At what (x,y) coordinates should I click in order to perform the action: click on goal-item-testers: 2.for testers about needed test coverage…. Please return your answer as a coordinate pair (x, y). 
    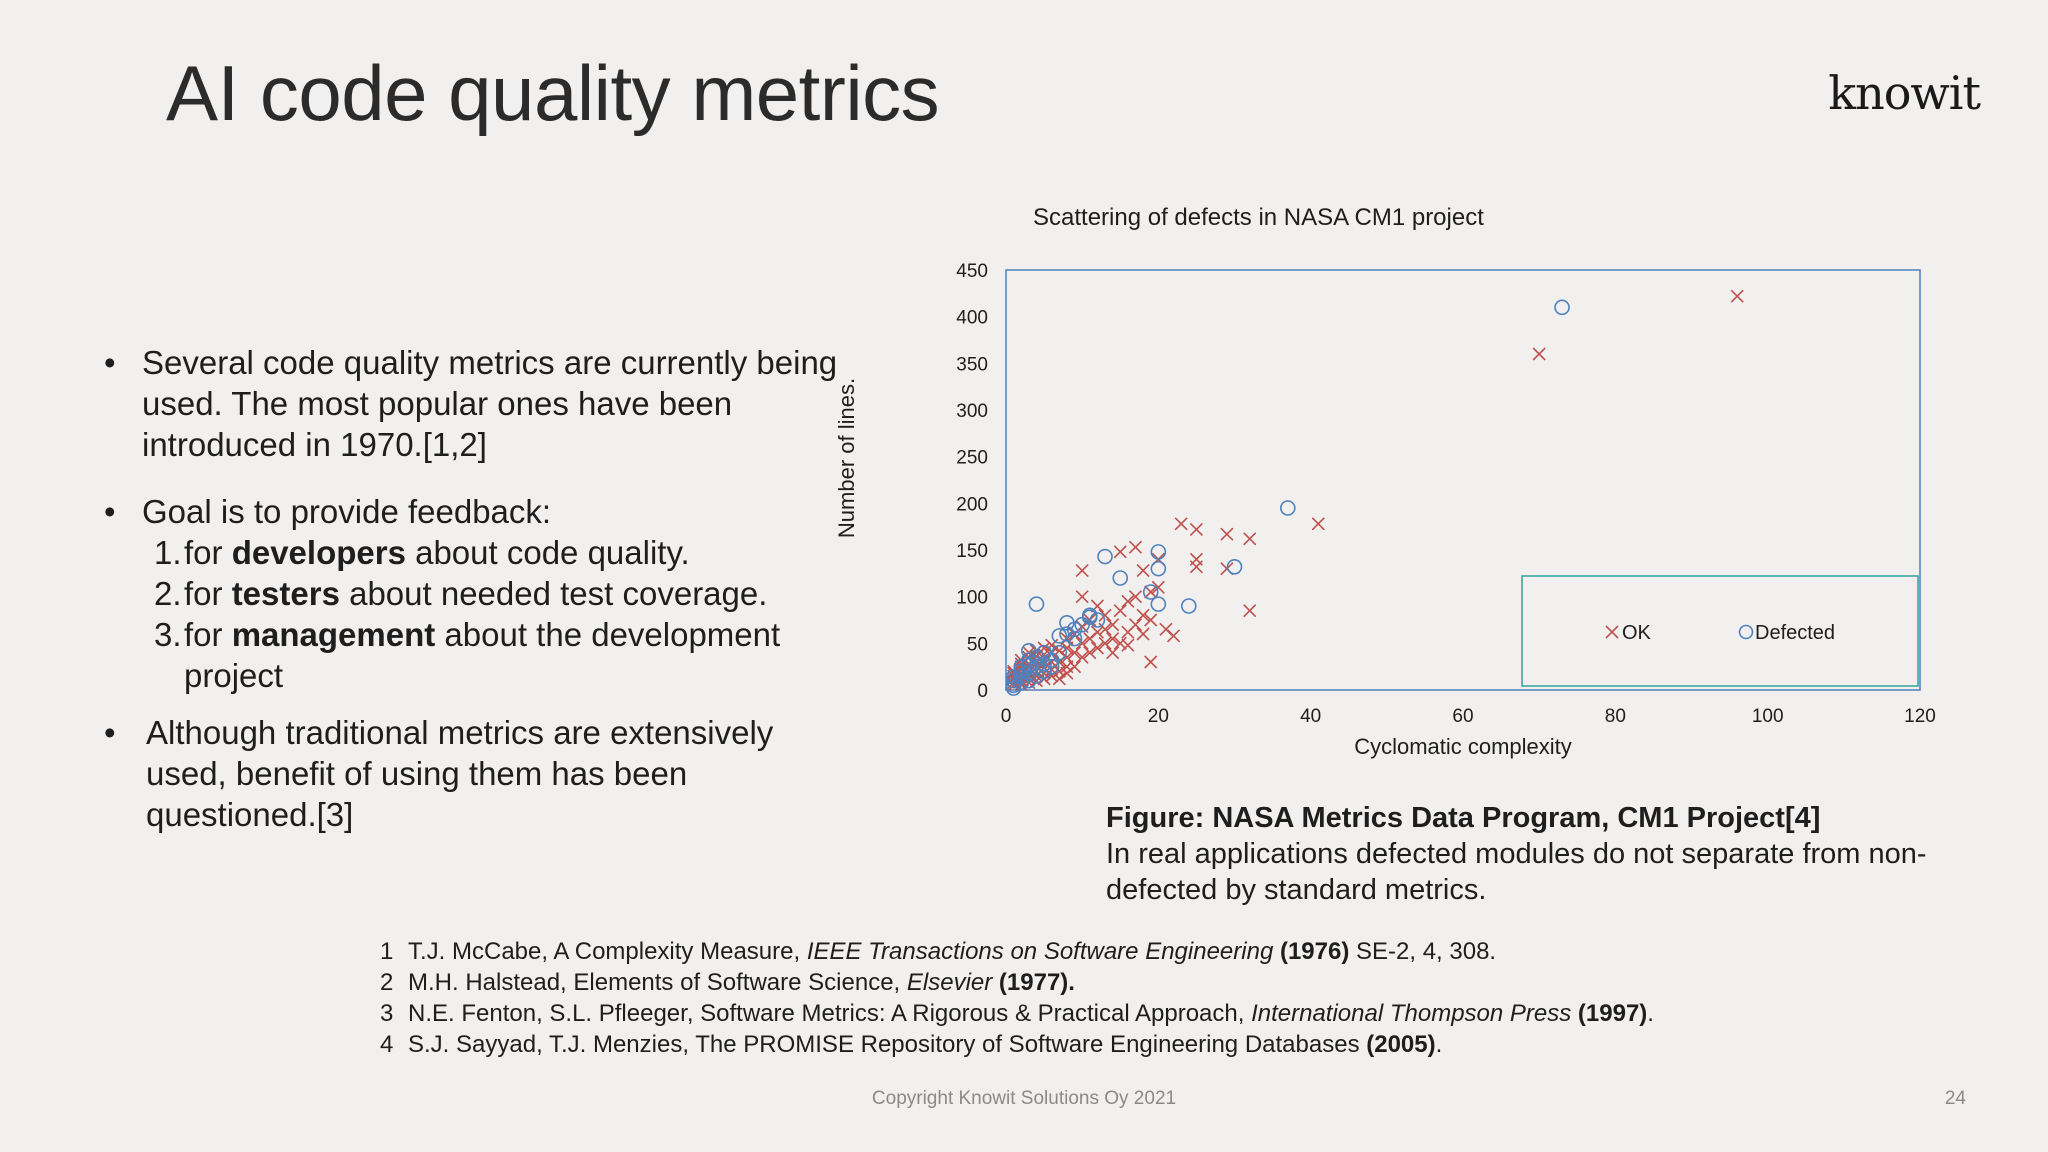
    Looking at the image, I should click on (461, 593).